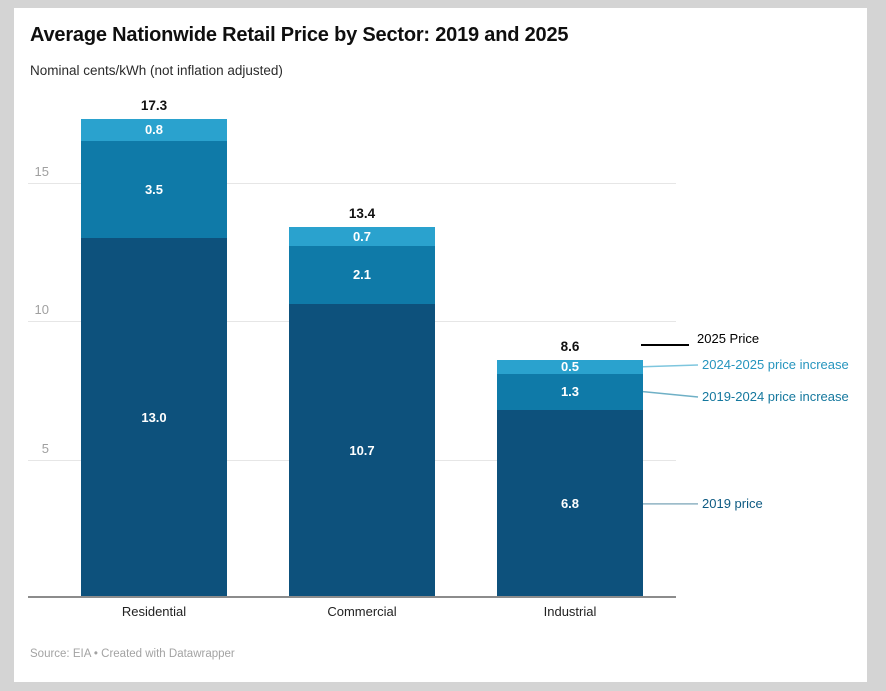 This screenshot has width=886, height=691. What do you see at coordinates (570, 346) in the screenshot?
I see `total-value-label-industrial: 8.6` at bounding box center [570, 346].